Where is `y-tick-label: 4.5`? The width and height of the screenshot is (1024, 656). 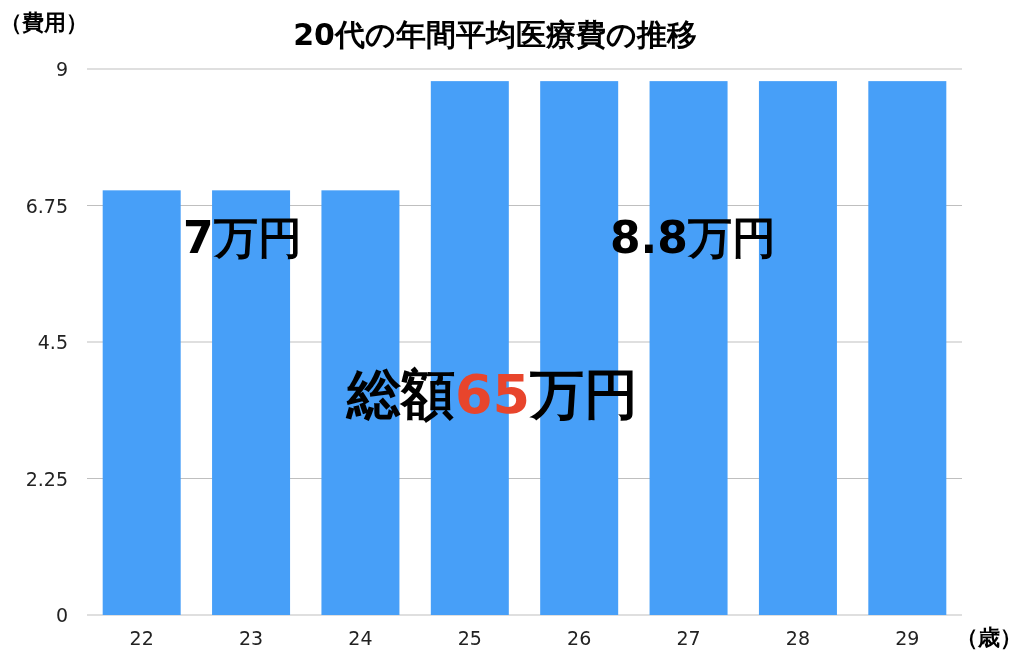 y-tick-label: 4.5 is located at coordinates (52, 342).